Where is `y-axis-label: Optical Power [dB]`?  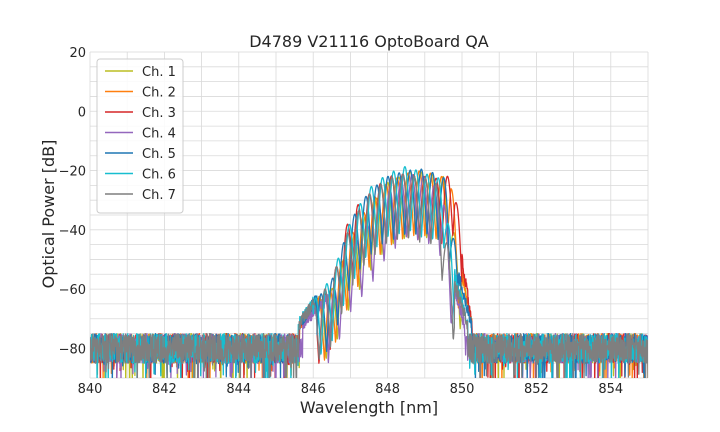
y-axis-label: Optical Power [dB] is located at coordinates (48, 214).